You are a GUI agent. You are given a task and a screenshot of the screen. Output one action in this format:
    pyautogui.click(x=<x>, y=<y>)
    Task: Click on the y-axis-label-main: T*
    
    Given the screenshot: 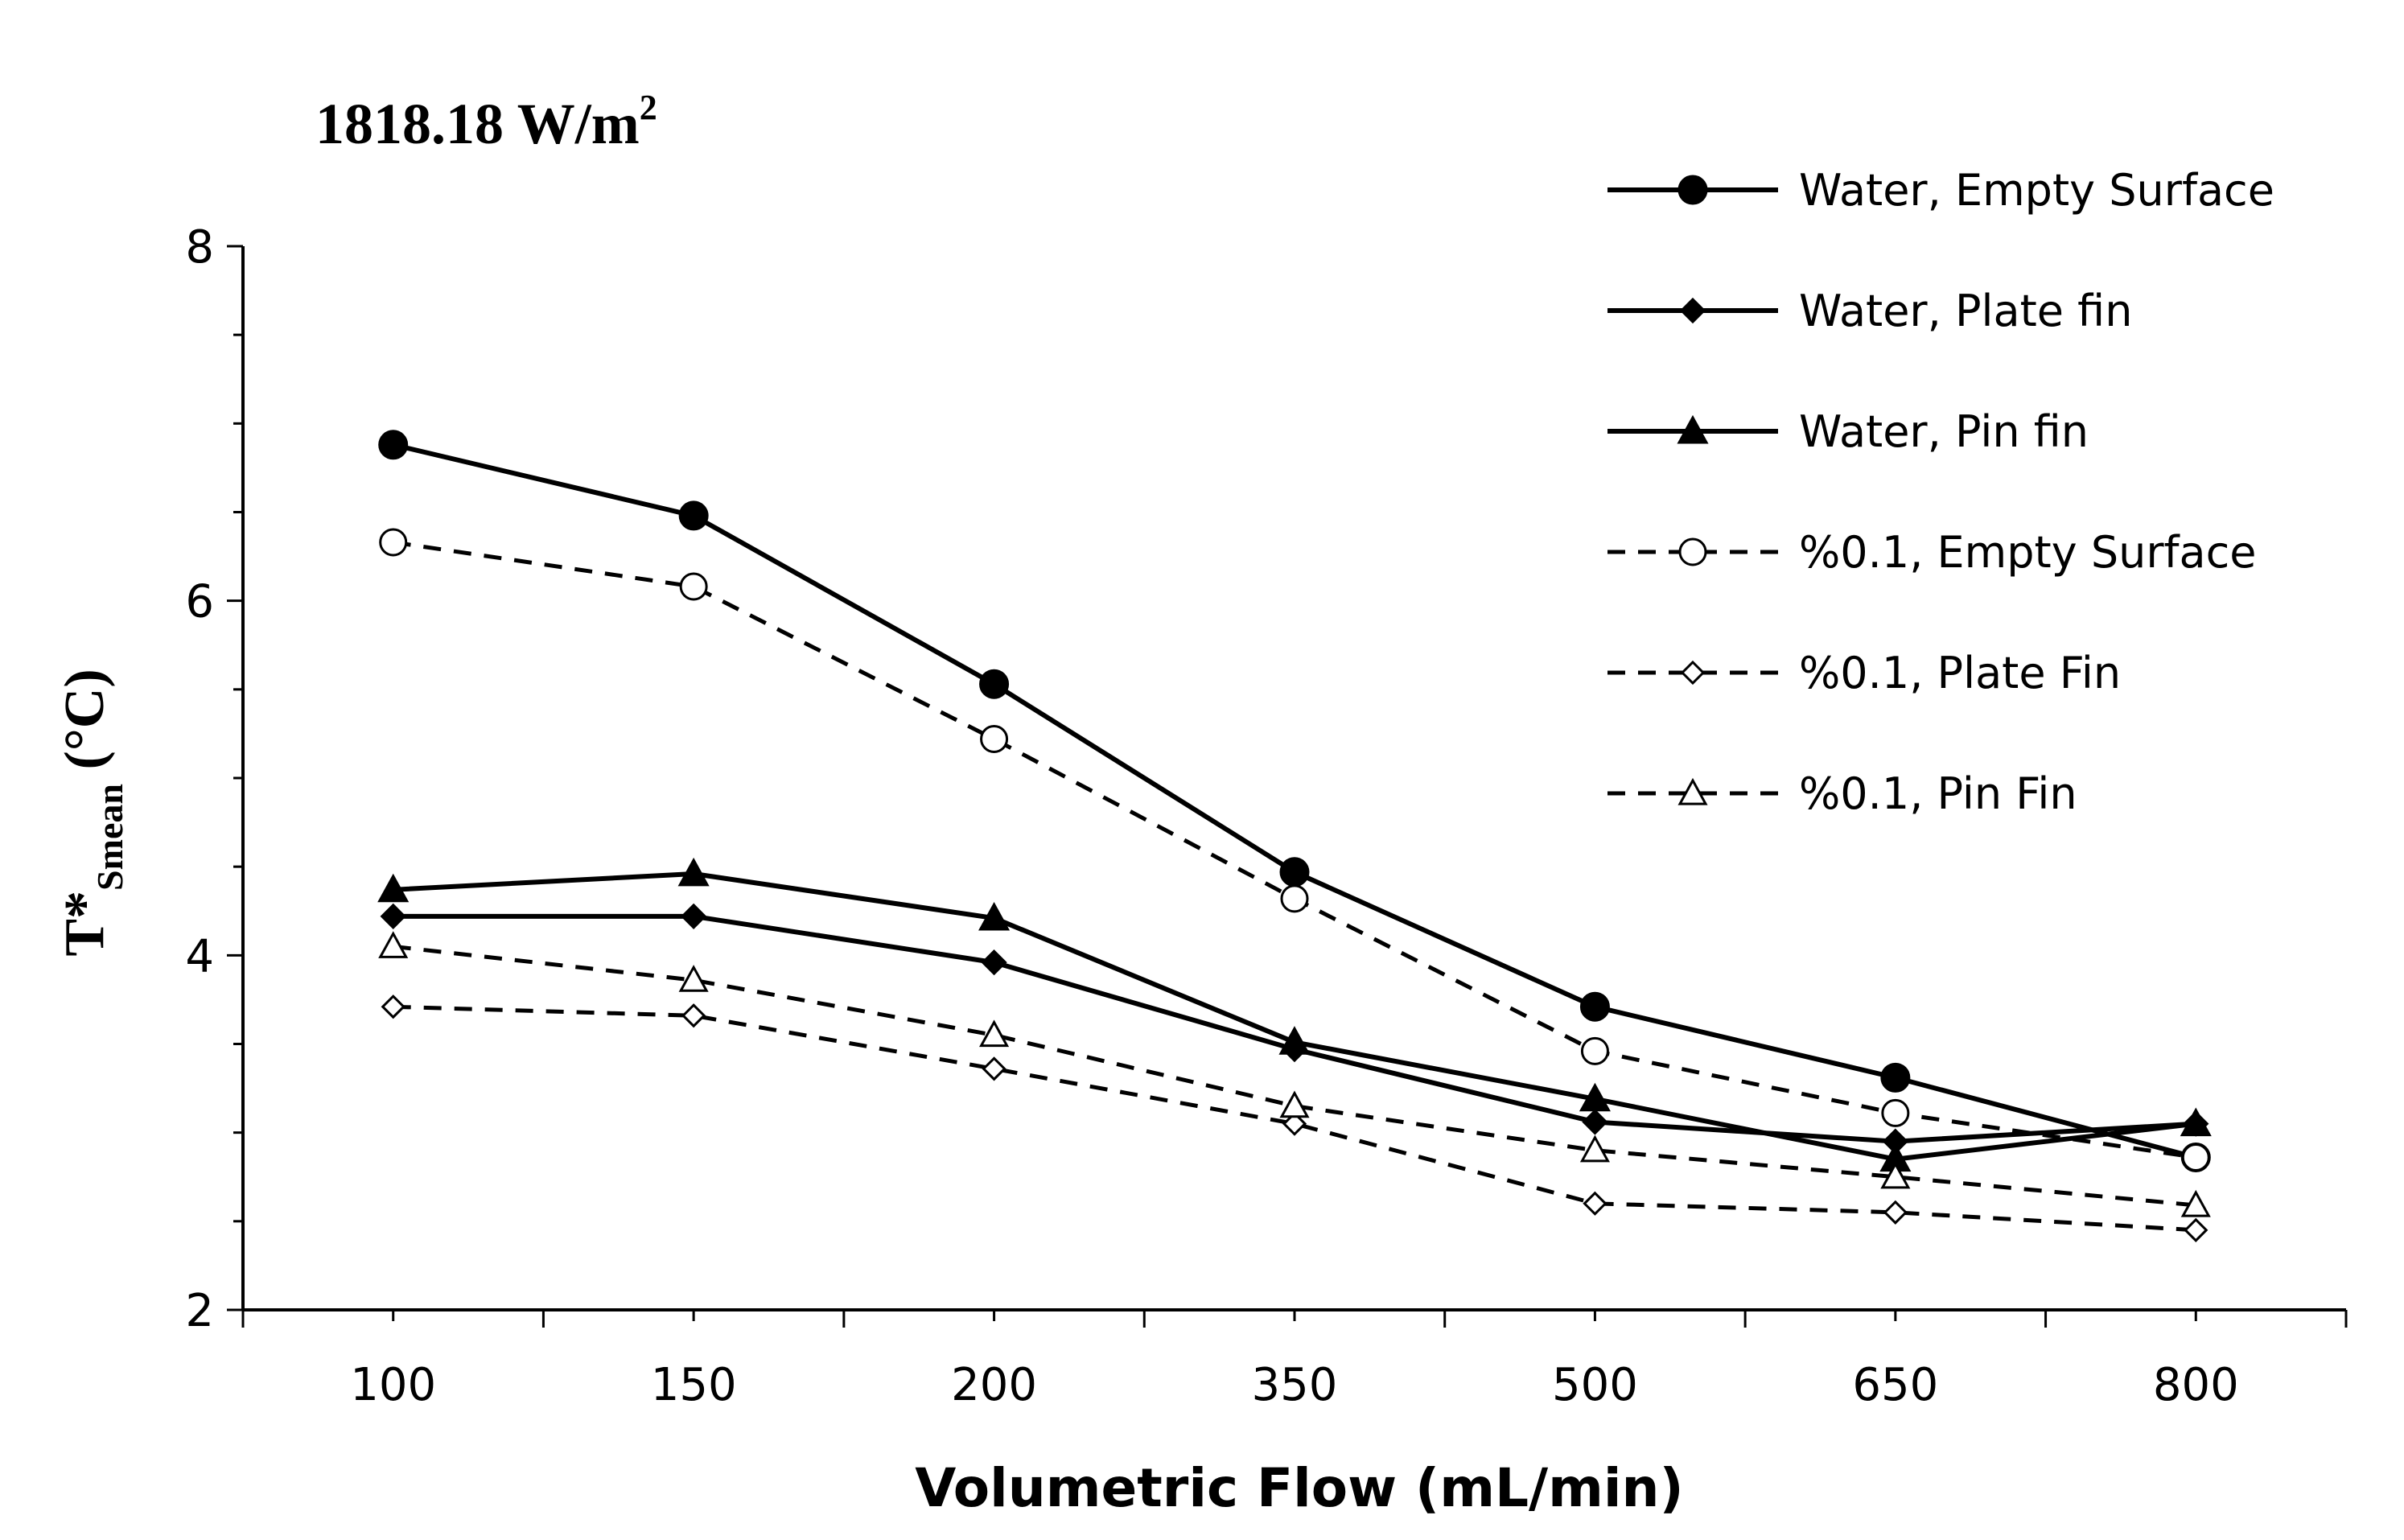 What is the action you would take?
    pyautogui.click(x=85, y=924)
    